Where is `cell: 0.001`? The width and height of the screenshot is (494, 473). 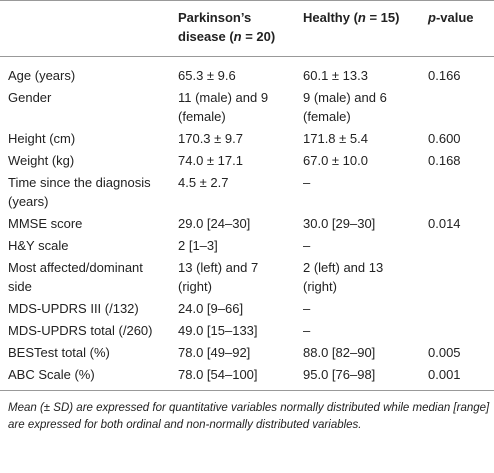 cell: 0.001 is located at coordinates (457, 377).